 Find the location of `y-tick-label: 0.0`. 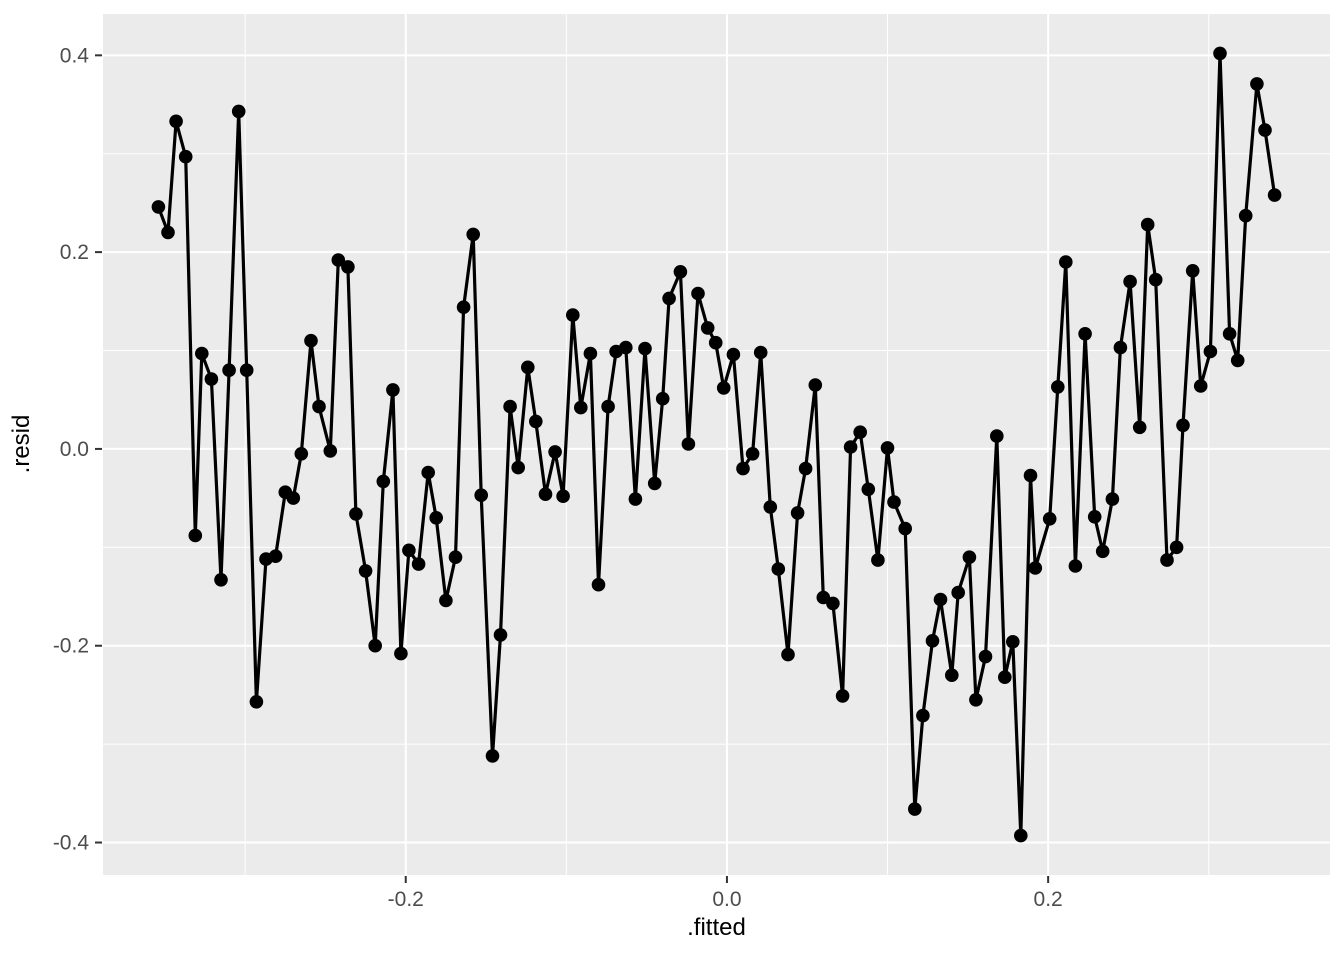

y-tick-label: 0.0 is located at coordinates (74, 449).